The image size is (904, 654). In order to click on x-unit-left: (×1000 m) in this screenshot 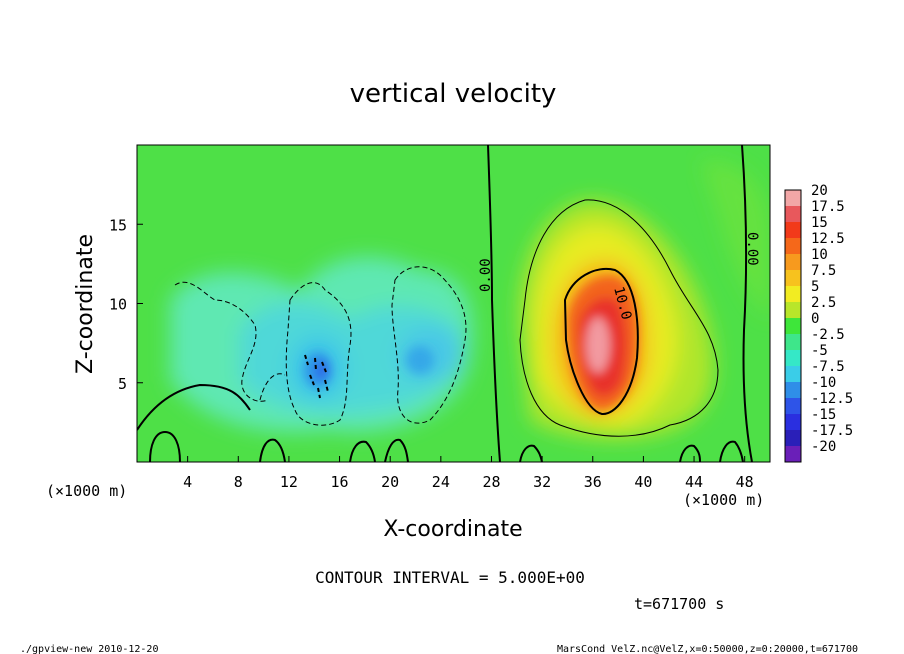, I will do `click(86, 491)`.